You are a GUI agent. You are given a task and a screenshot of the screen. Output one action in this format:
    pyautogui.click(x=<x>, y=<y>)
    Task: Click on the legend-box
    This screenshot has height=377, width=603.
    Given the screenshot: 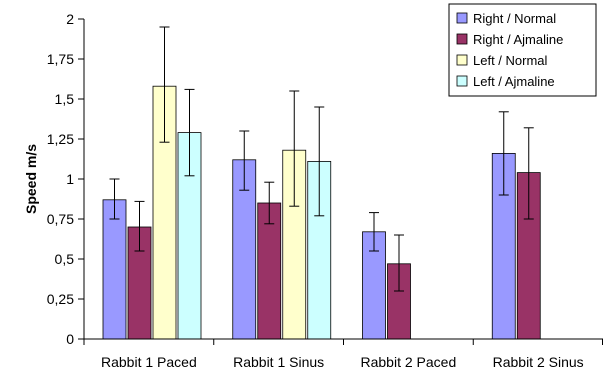 What is the action you would take?
    pyautogui.click(x=522, y=50)
    